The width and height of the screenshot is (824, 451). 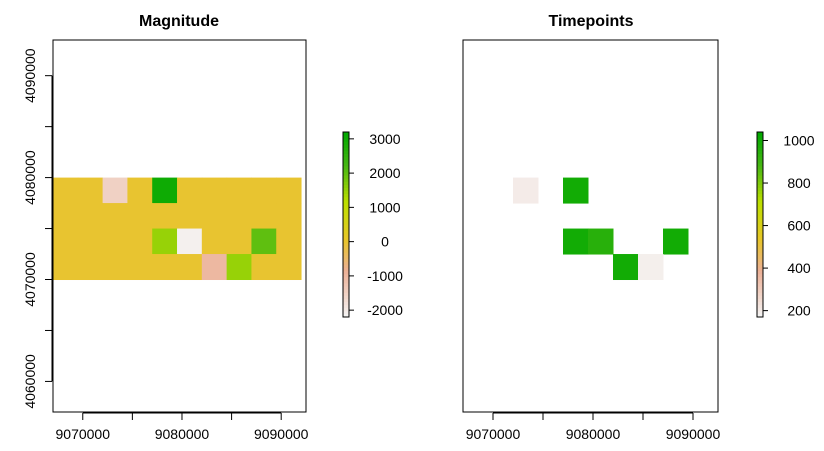 What do you see at coordinates (785, 225) in the screenshot?
I see `timepoints-legend: 200 400 600 800 1000` at bounding box center [785, 225].